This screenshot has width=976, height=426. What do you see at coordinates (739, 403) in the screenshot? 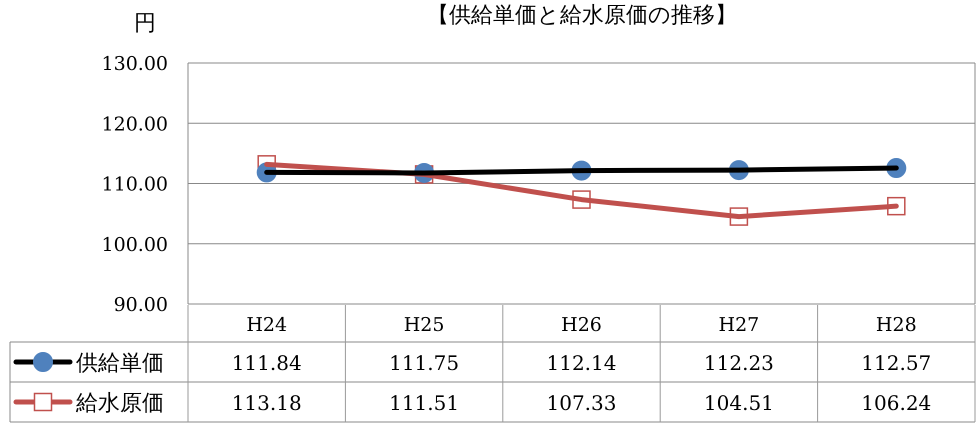
I see `data-label: 104.51` at bounding box center [739, 403].